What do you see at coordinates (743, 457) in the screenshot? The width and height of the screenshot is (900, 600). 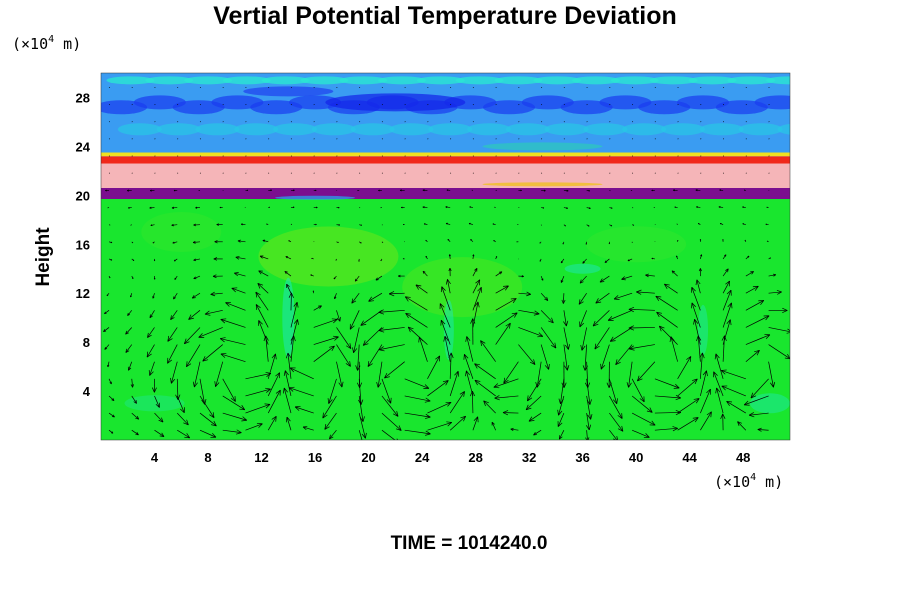 I see `x-tick-label-11: 48` at bounding box center [743, 457].